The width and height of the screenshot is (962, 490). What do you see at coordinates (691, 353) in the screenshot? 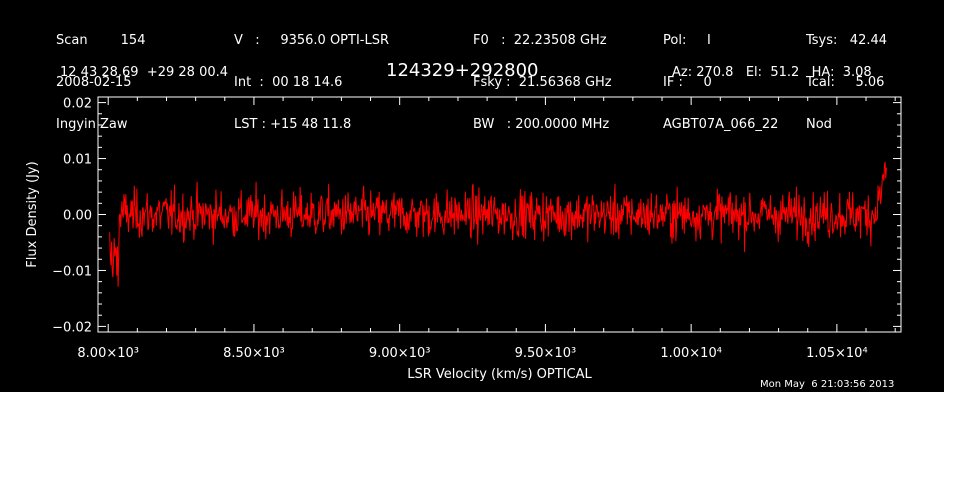
I see `x-tick-label: 1.00×10⁴` at bounding box center [691, 353].